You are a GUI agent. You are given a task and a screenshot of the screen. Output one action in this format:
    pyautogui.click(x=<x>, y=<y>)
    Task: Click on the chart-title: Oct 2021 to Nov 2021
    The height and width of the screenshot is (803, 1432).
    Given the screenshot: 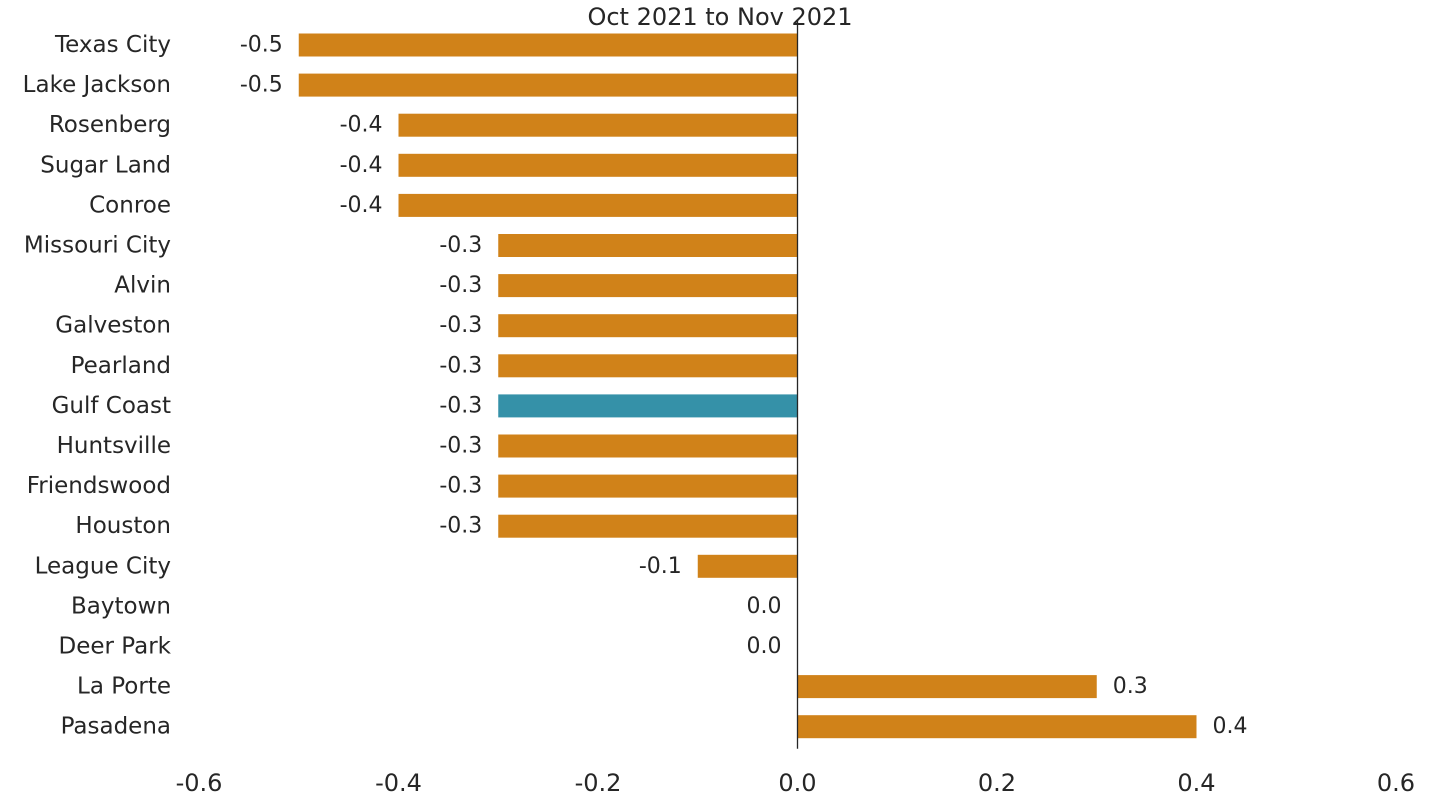 What is the action you would take?
    pyautogui.click(x=720, y=17)
    